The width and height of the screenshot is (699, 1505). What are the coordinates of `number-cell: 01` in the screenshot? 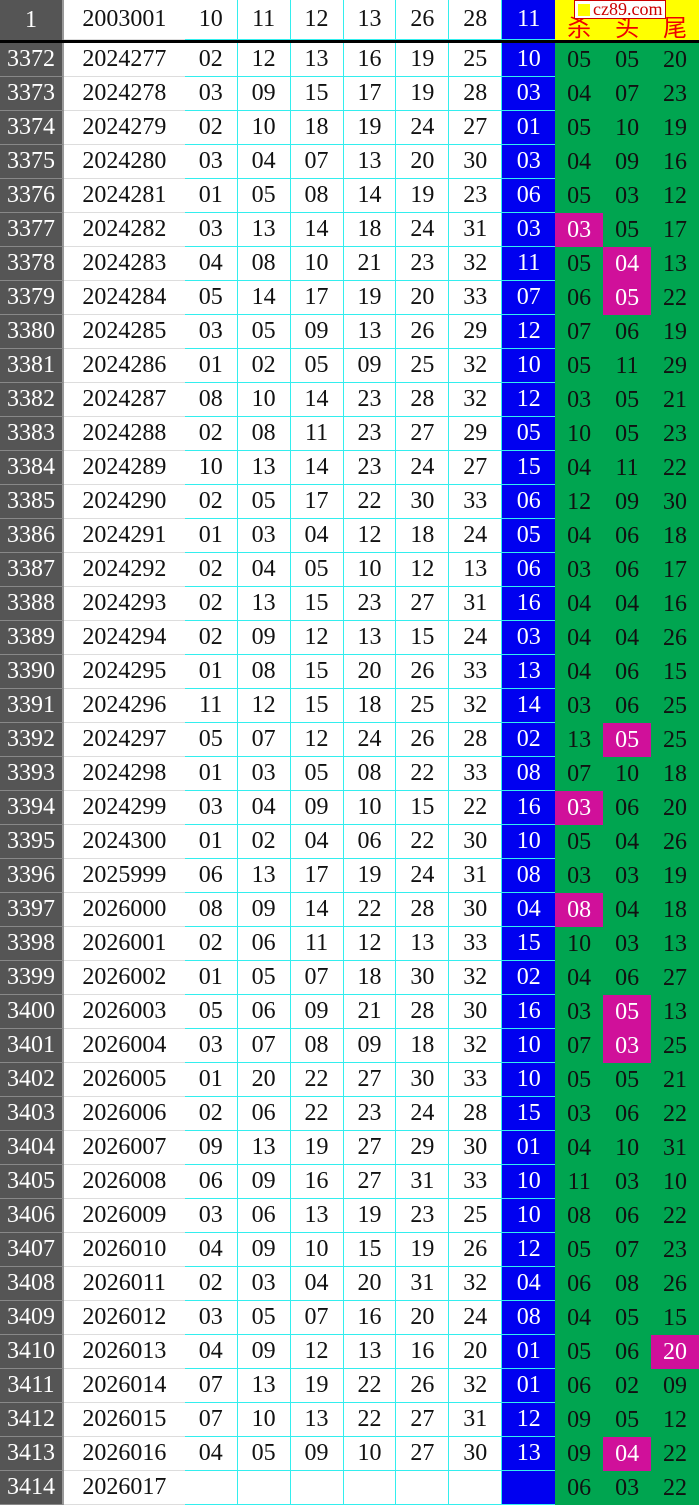 It's located at (211, 842).